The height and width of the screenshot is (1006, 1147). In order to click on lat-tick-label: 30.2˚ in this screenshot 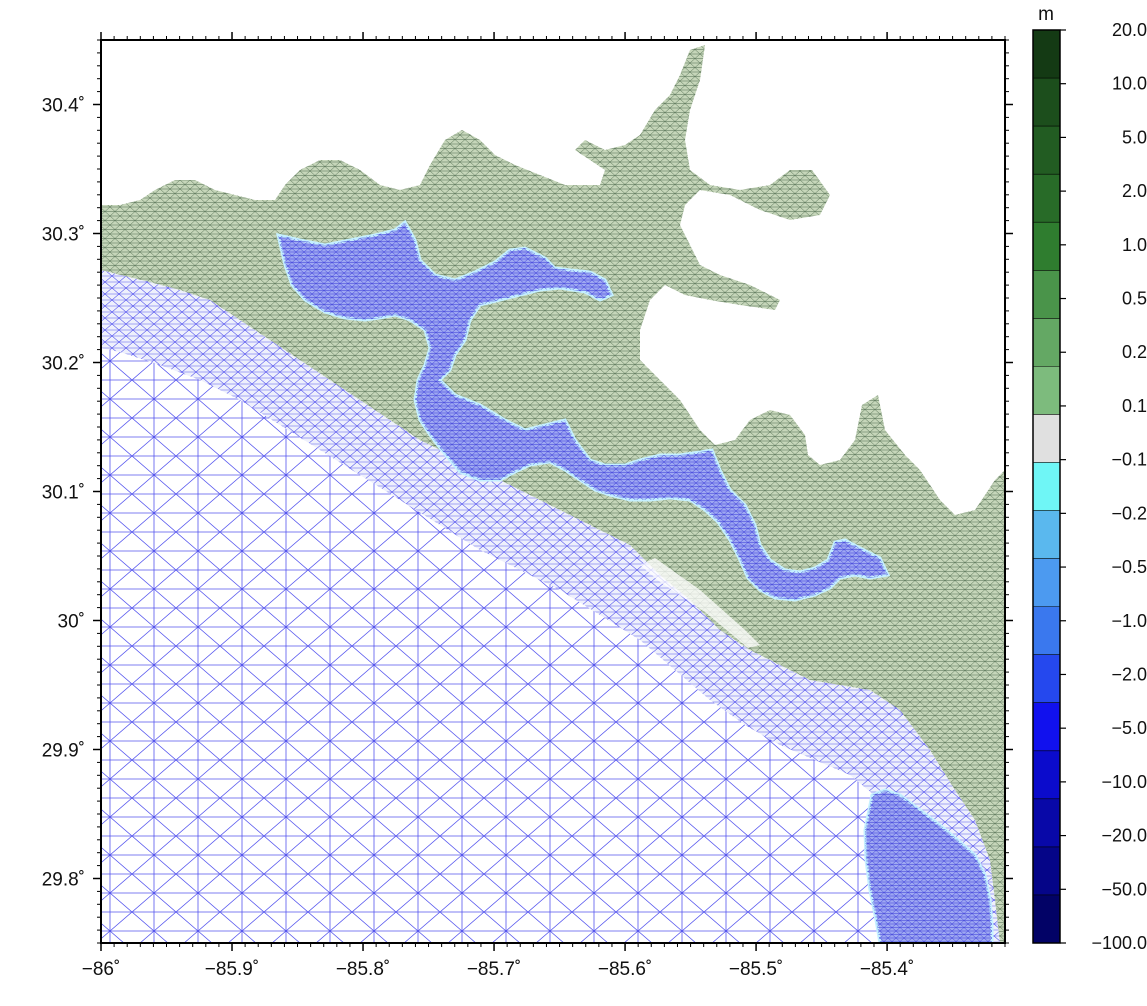, I will do `click(63, 364)`.